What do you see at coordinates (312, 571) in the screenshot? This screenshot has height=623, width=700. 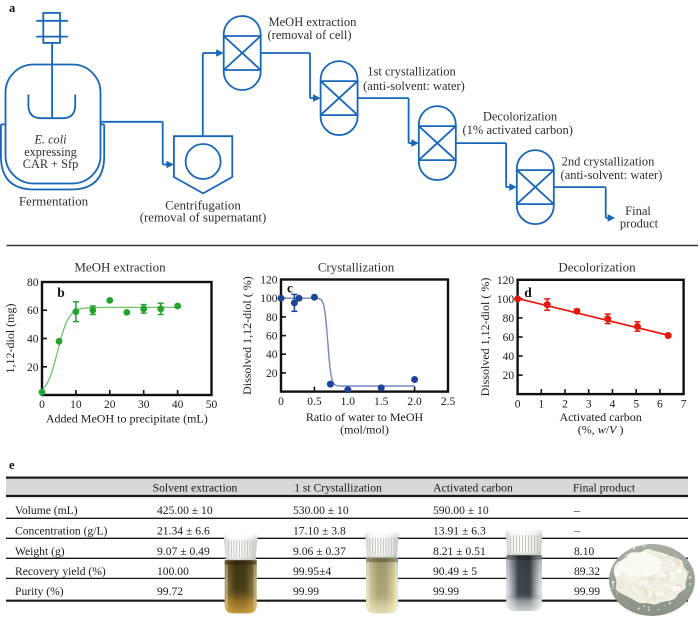 I see `svg-text: 99.95±4` at bounding box center [312, 571].